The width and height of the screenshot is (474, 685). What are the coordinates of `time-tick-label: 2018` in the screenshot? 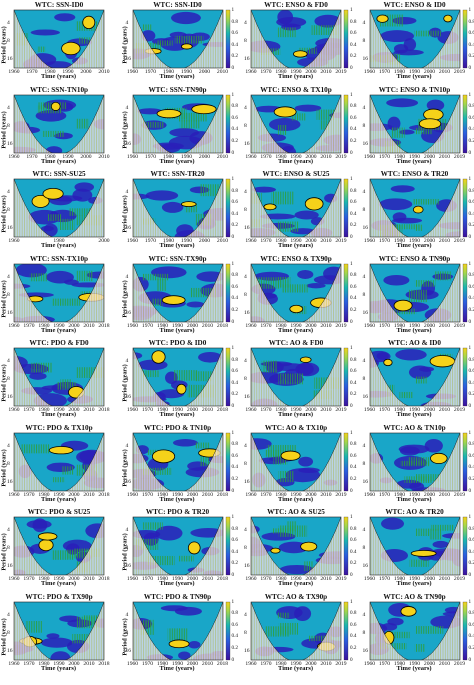 It's located at (222, 663).